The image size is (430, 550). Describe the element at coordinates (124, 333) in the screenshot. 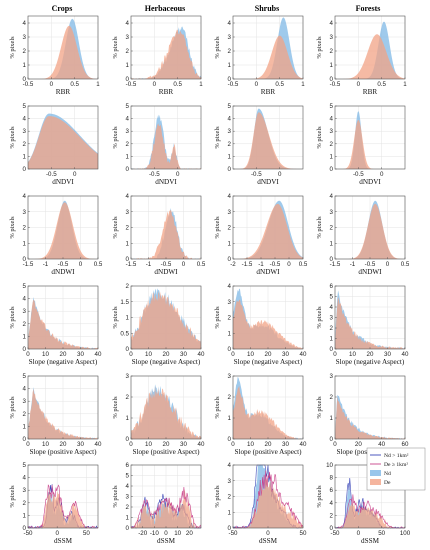

I see `y-tick-label: 0.5` at that location.